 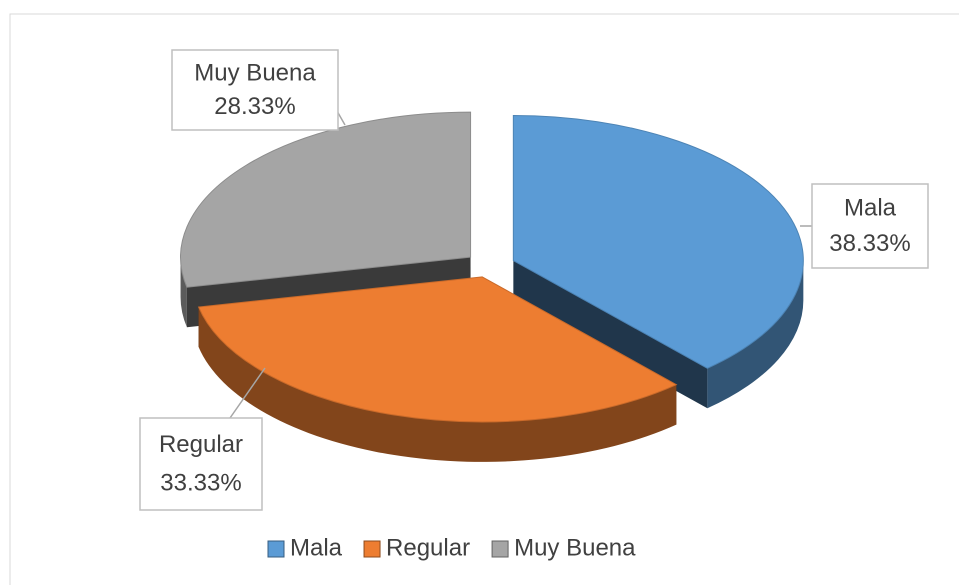 I want to click on label-value: 28.33%, so click(x=254, y=106).